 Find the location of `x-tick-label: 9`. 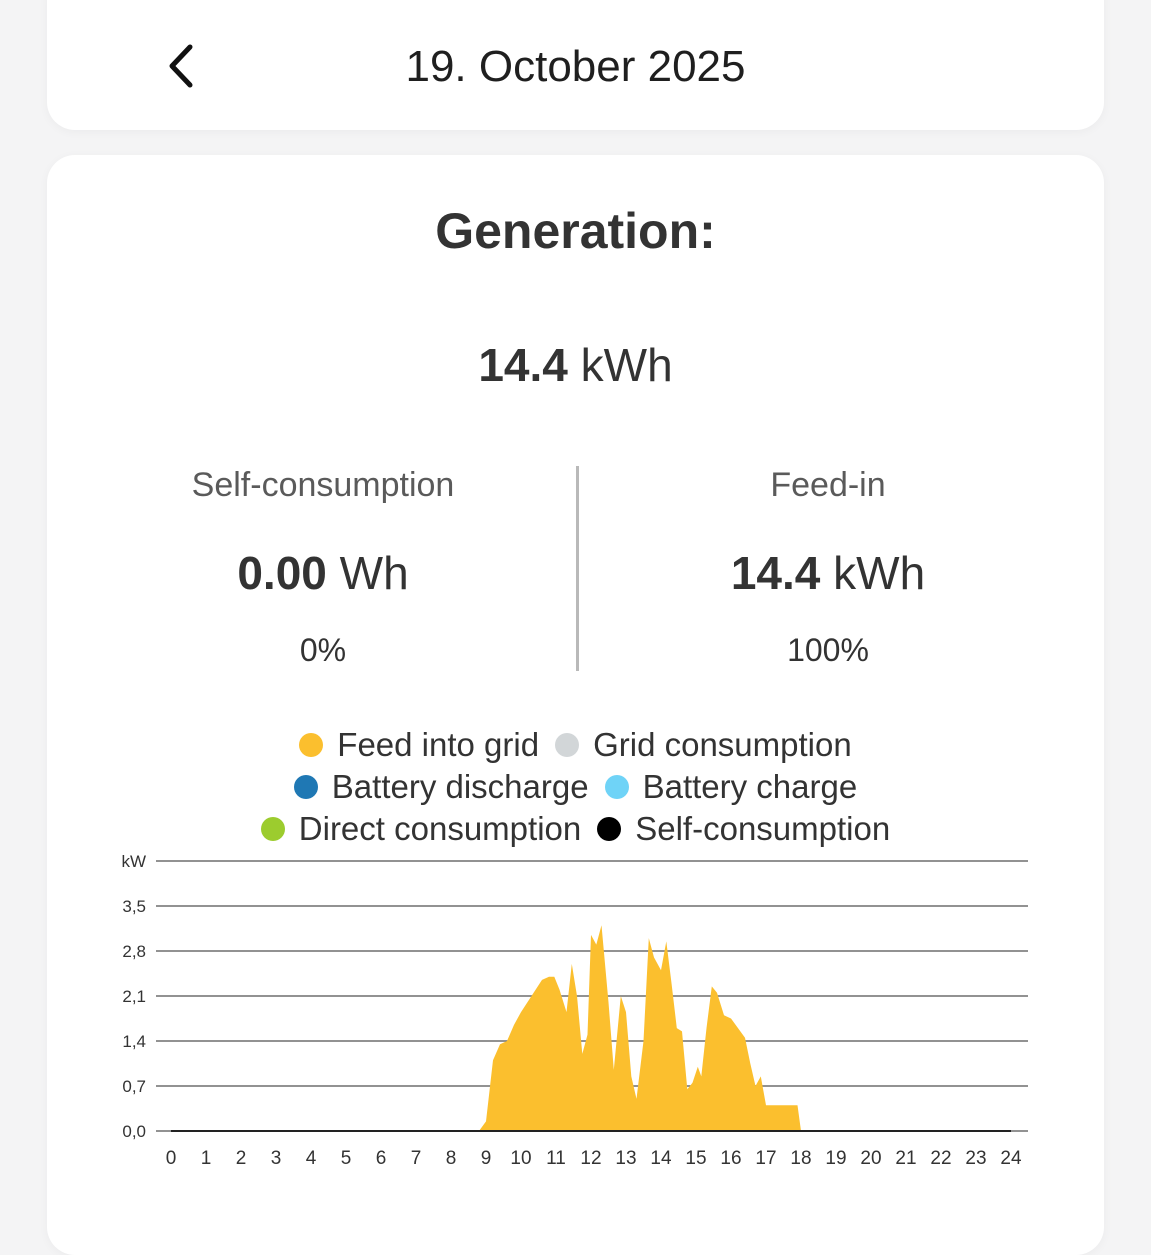

x-tick-label: 9 is located at coordinates (486, 1158).